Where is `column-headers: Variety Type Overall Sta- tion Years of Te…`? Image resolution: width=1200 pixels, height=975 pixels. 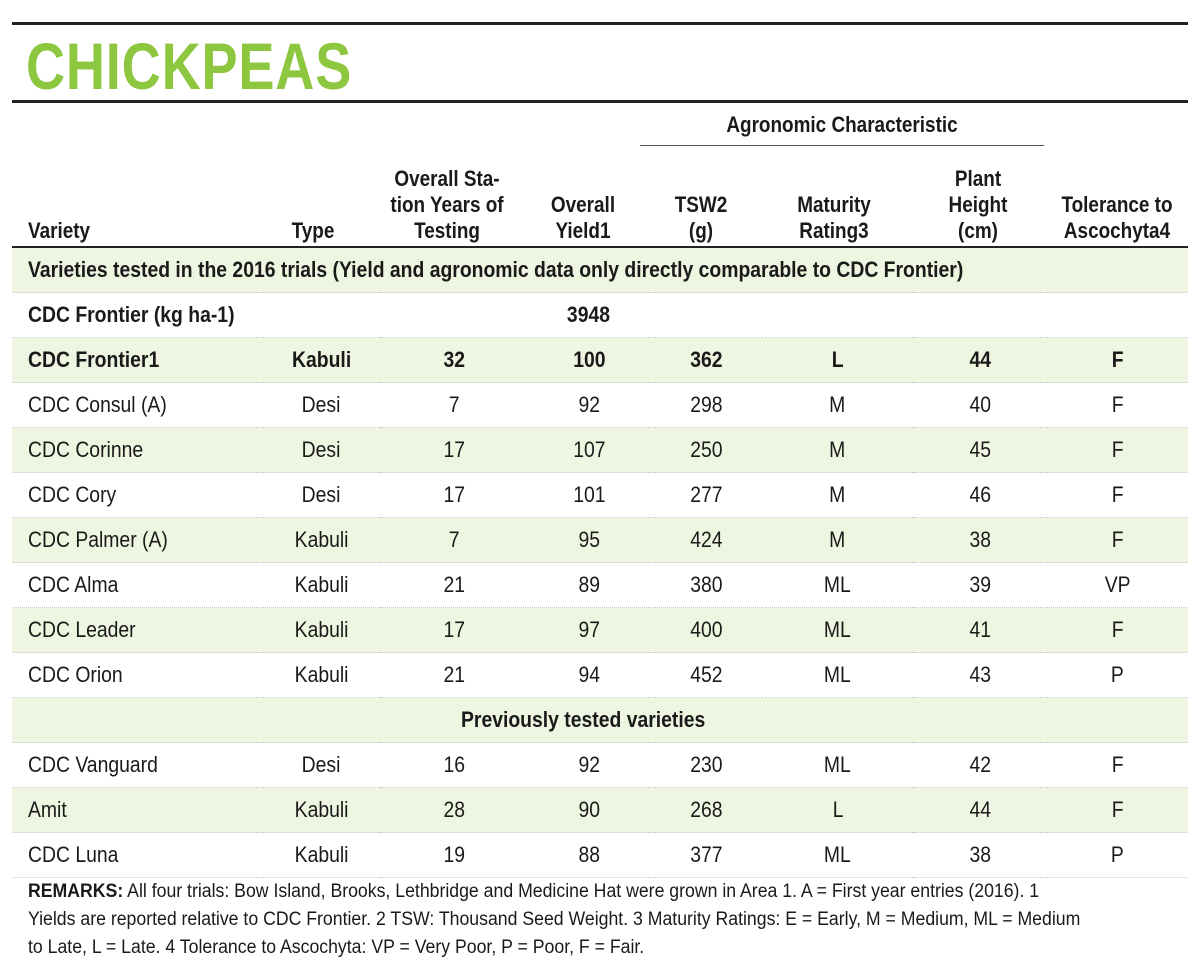 column-headers: Variety Type Overall Sta- tion Years of Te… is located at coordinates (600, 197).